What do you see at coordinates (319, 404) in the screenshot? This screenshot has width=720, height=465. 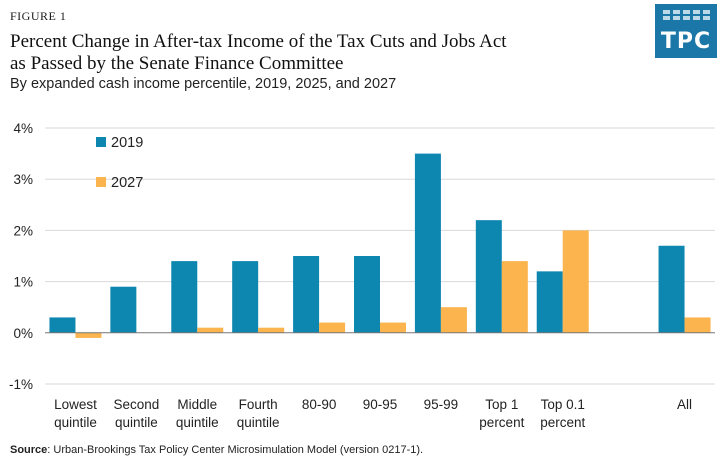 I see `x-category-label: 80-90` at bounding box center [319, 404].